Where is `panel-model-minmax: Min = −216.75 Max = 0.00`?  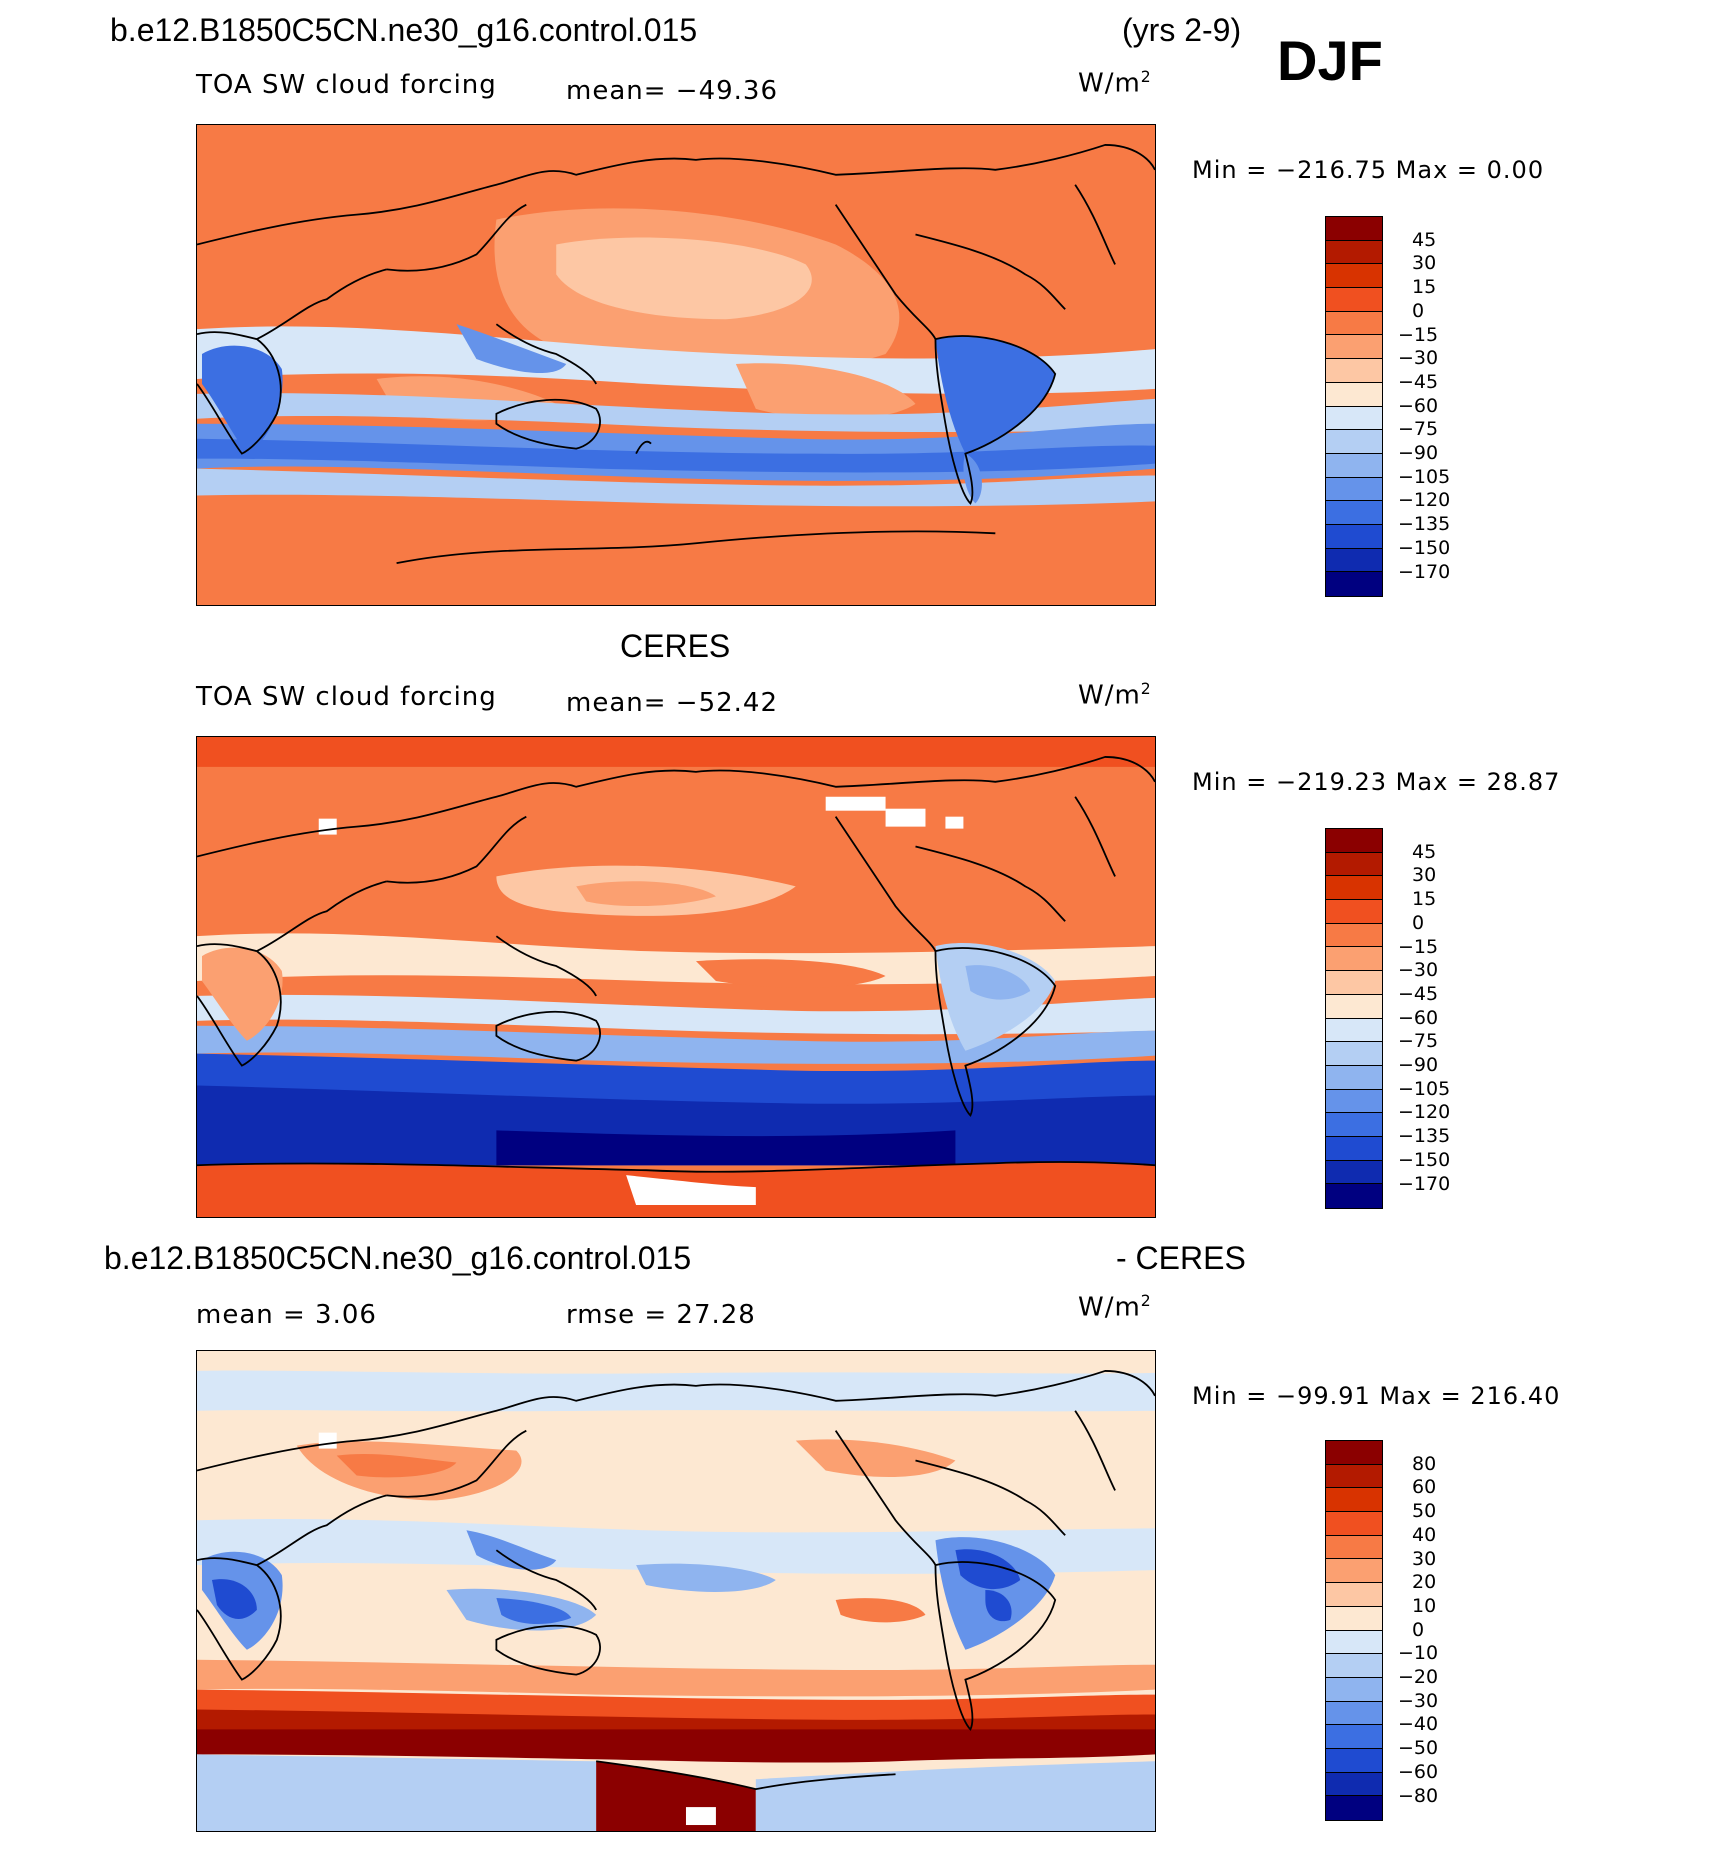 panel-model-minmax: Min = −216.75 Max = 0.00 is located at coordinates (1368, 170).